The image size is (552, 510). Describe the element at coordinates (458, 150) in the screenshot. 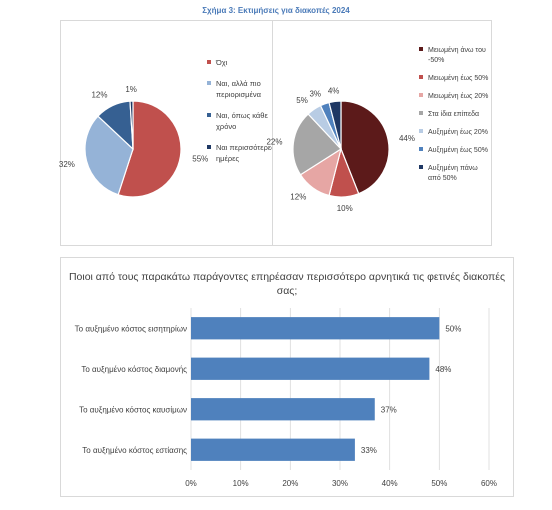

I see `legend-entry: Αυξημένη έως 50%` at that location.